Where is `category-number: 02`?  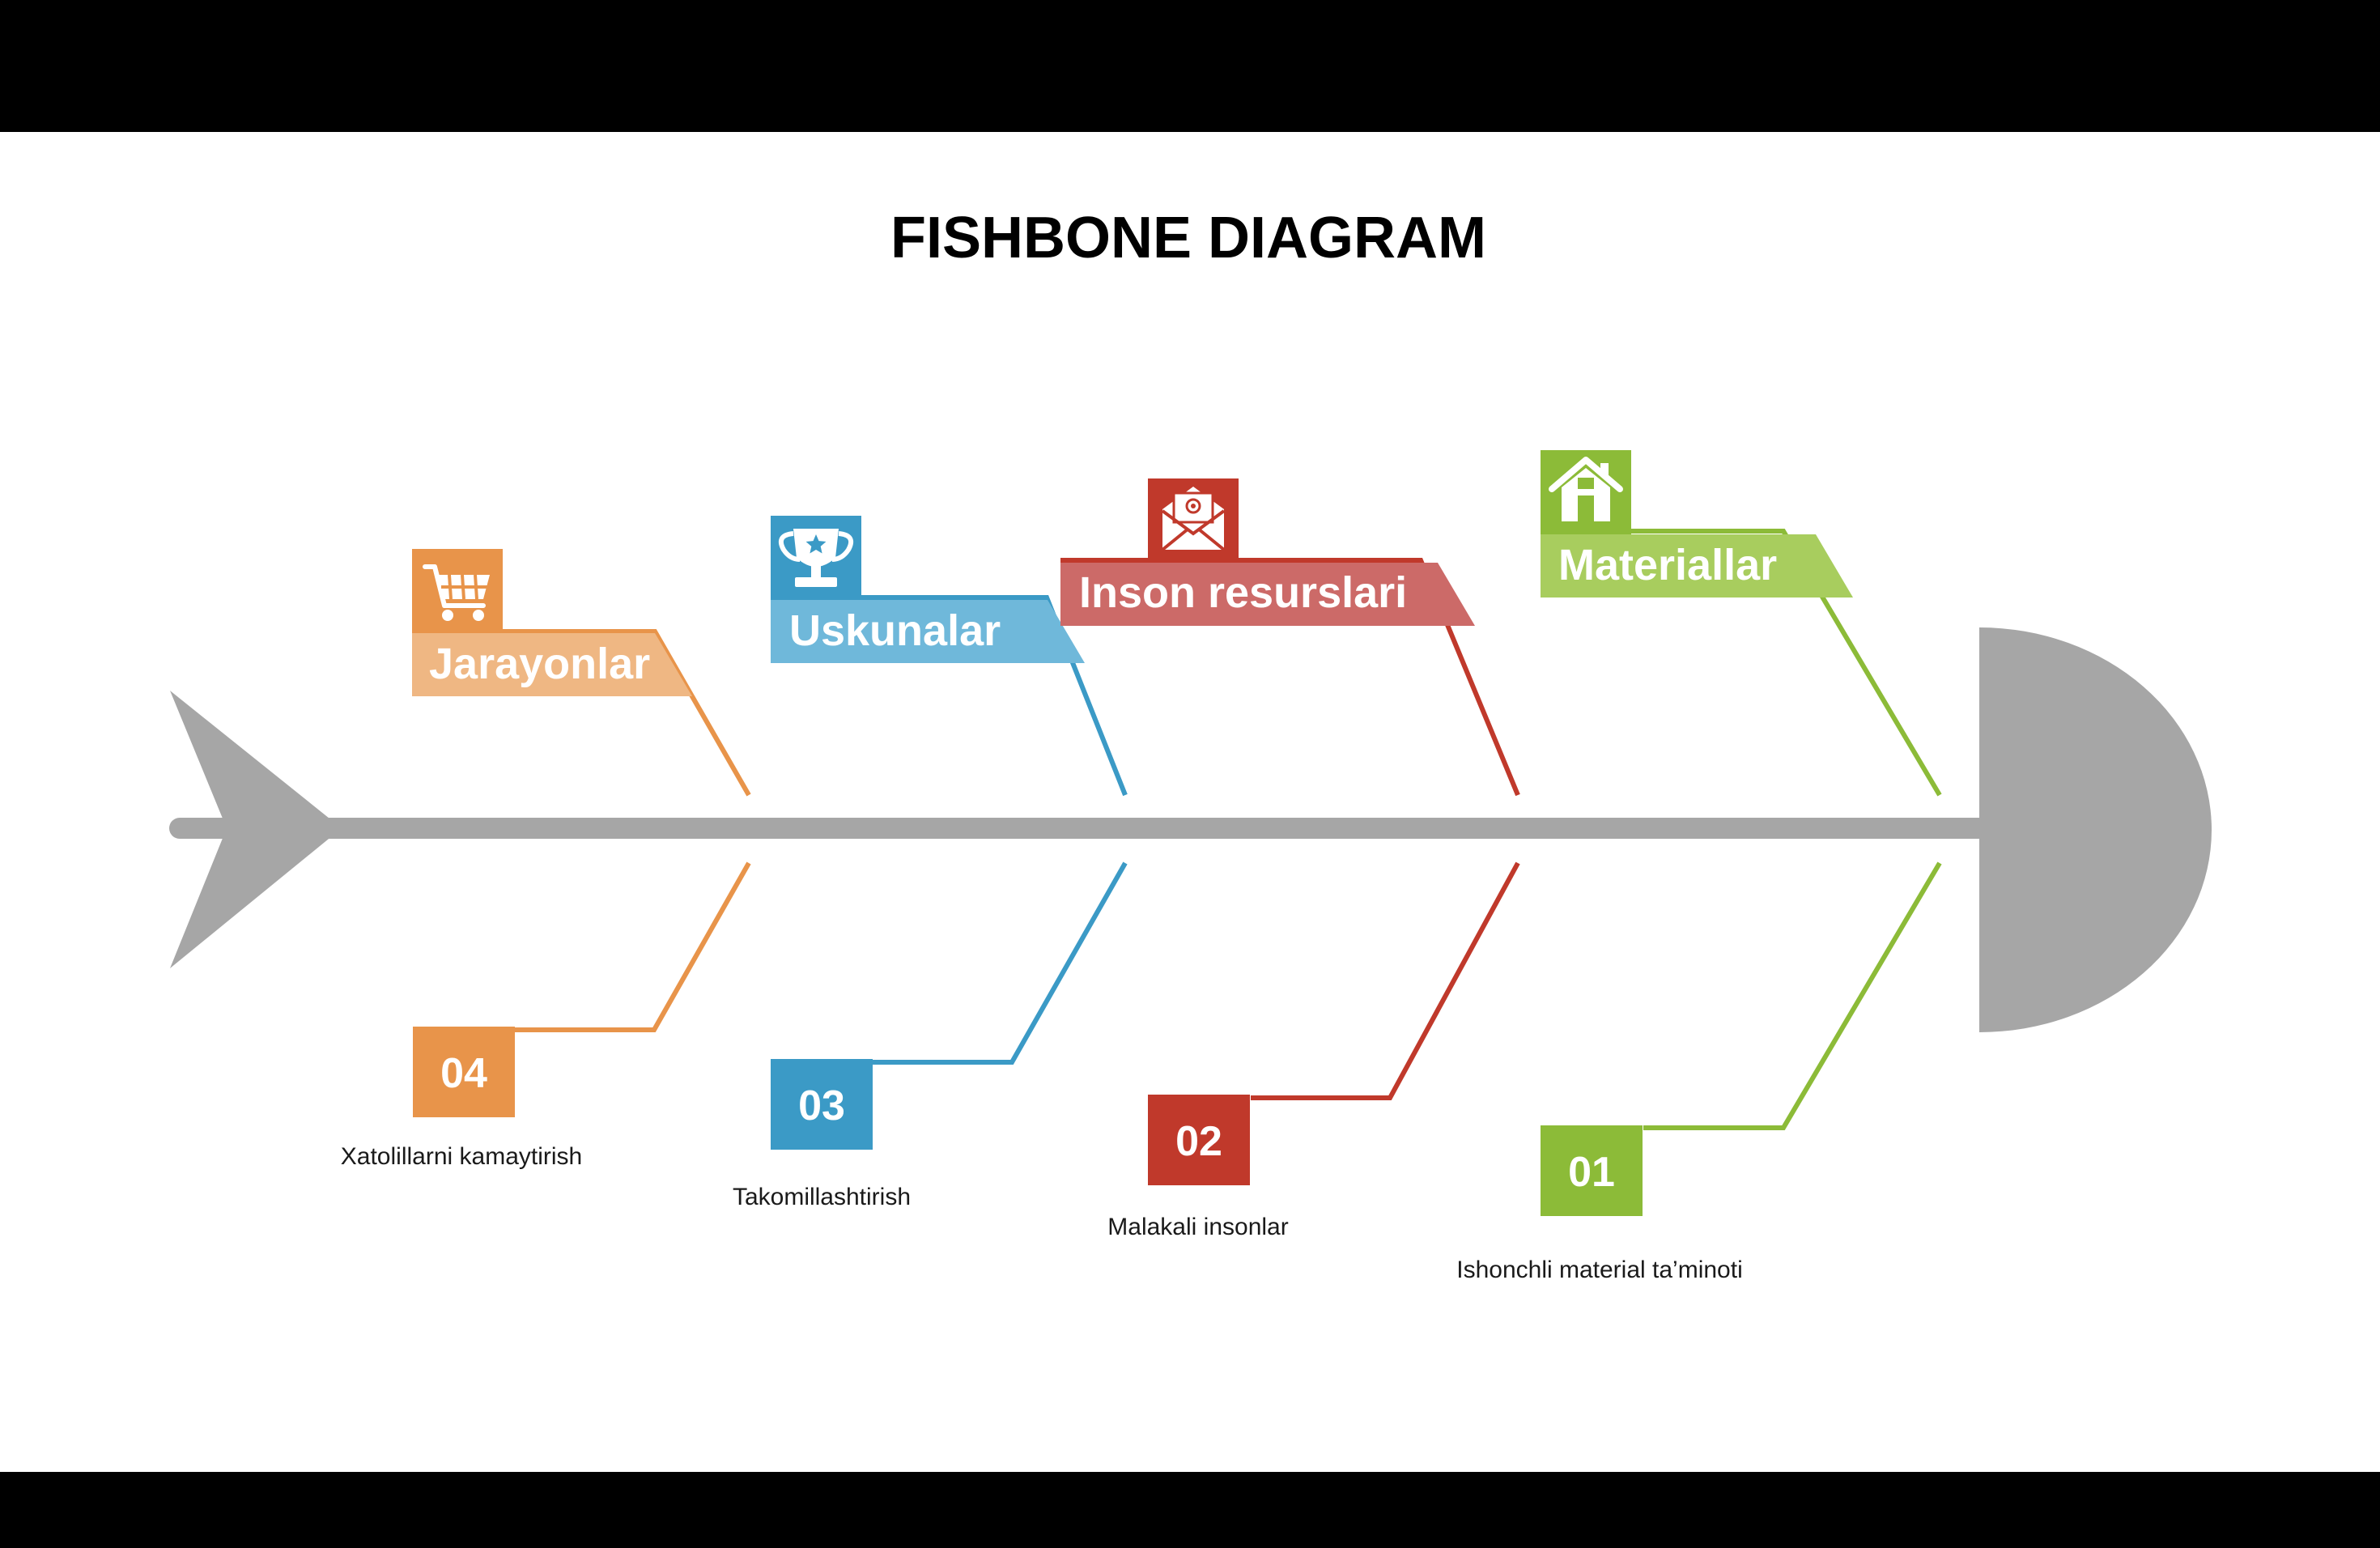 category-number: 02 is located at coordinates (1198, 1141).